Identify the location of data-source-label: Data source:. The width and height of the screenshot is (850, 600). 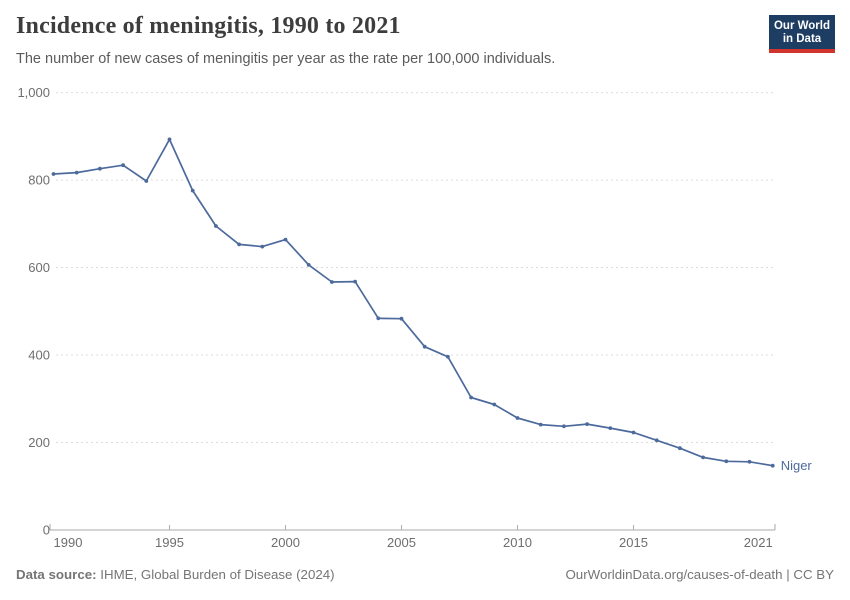
(56, 574).